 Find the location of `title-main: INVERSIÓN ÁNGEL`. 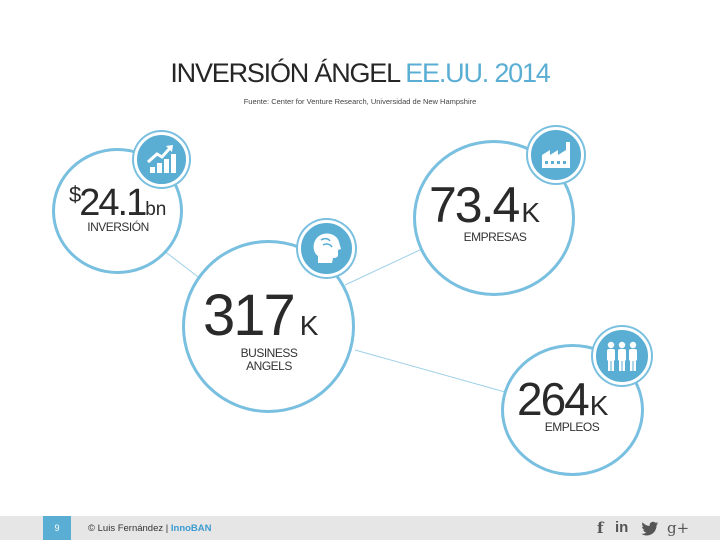

title-main: INVERSIÓN ÁNGEL is located at coordinates (285, 73).